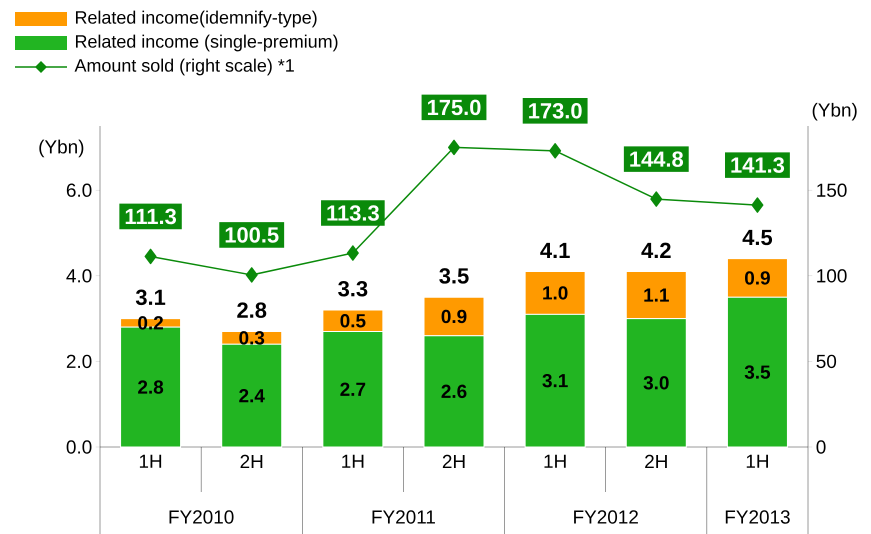 This screenshot has height=534, width=871. I want to click on data-label: 0.5, so click(353, 321).